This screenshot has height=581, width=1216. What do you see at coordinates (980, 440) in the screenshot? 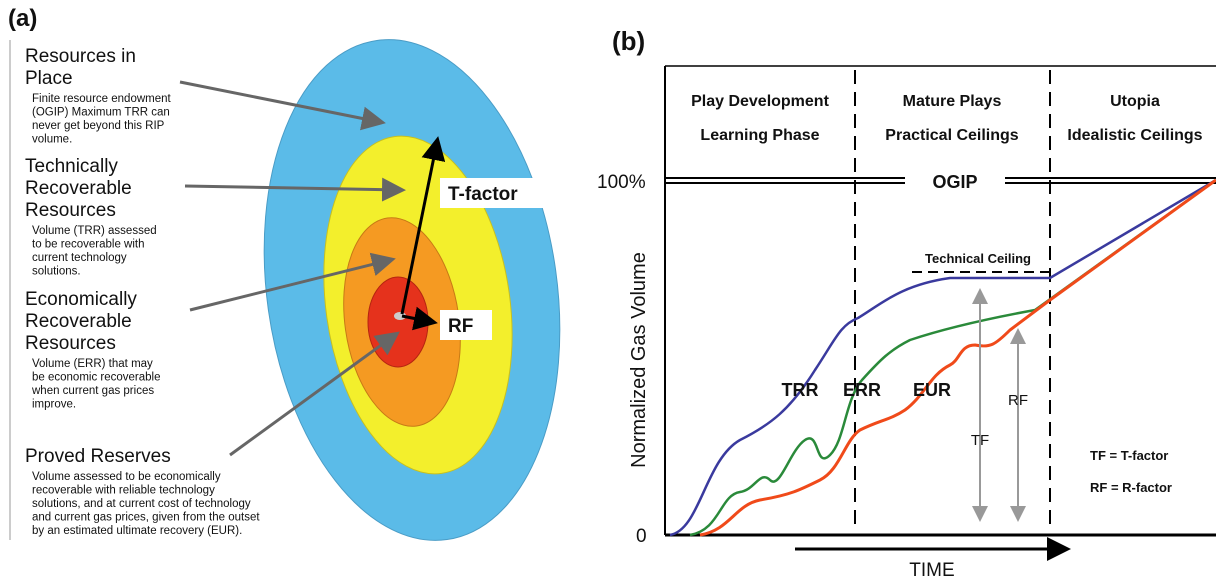
I see `tf-label: TF` at bounding box center [980, 440].